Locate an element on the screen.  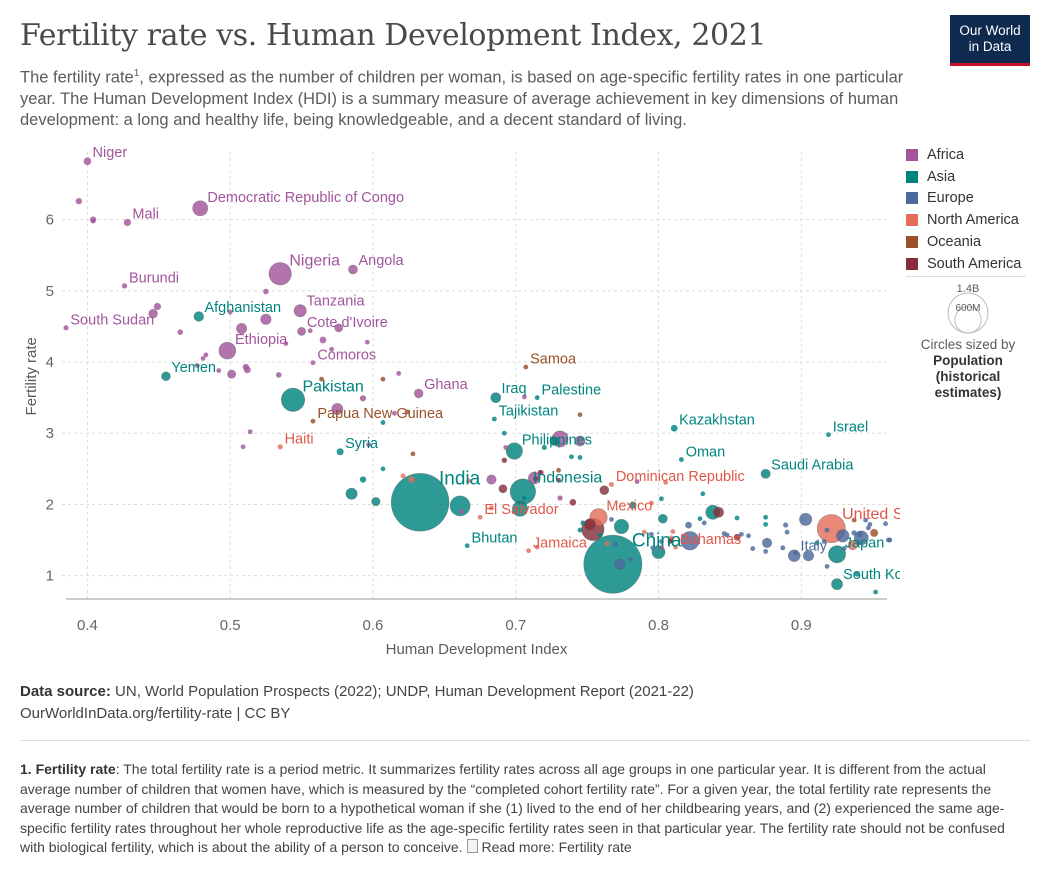
point-eritrea is located at coordinates (219, 370).